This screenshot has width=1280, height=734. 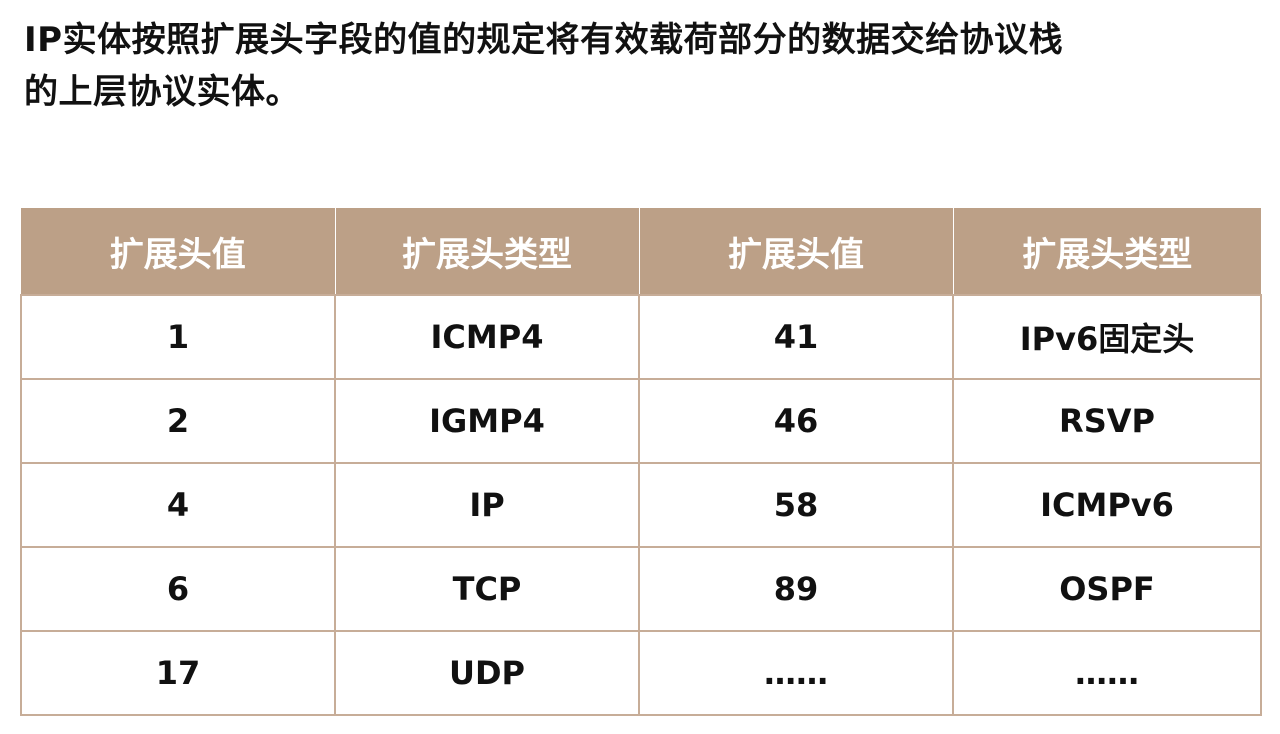 I want to click on table-cell: IP, so click(x=487, y=505).